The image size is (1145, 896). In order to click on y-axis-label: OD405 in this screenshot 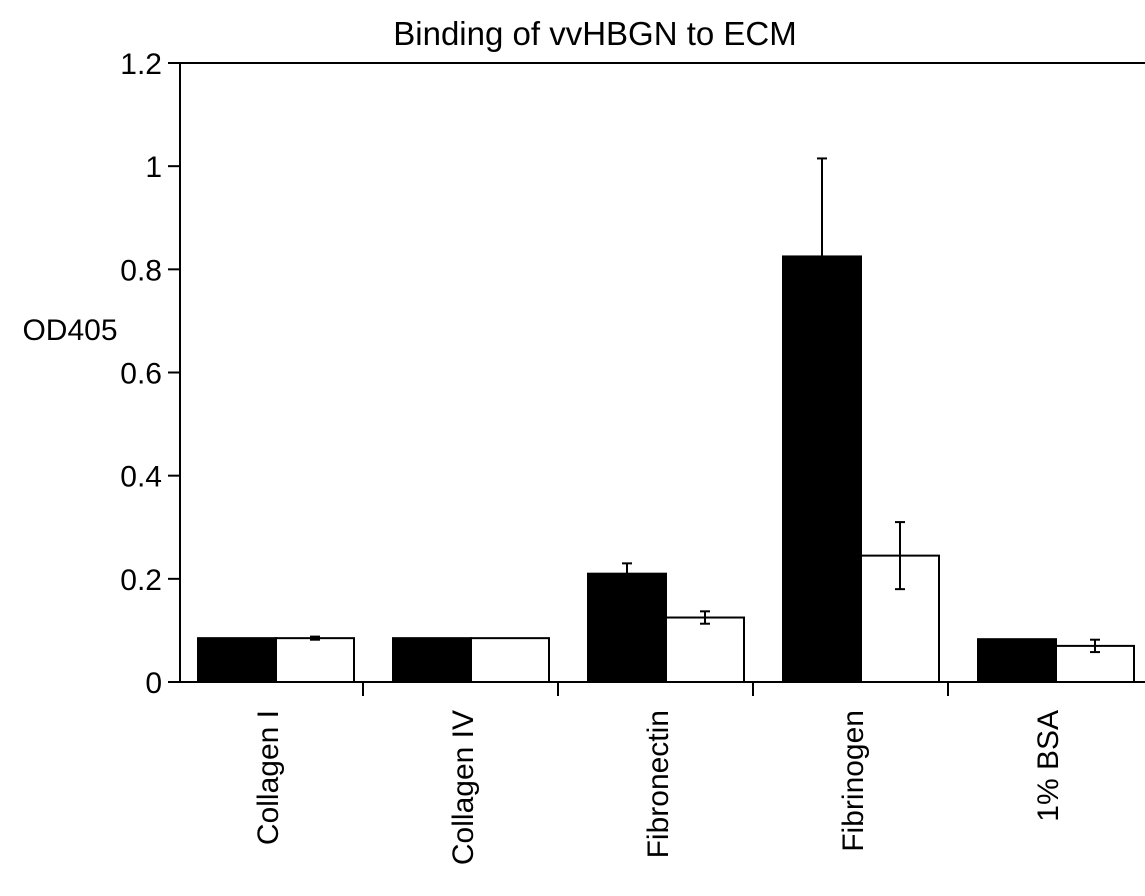, I will do `click(69, 330)`.